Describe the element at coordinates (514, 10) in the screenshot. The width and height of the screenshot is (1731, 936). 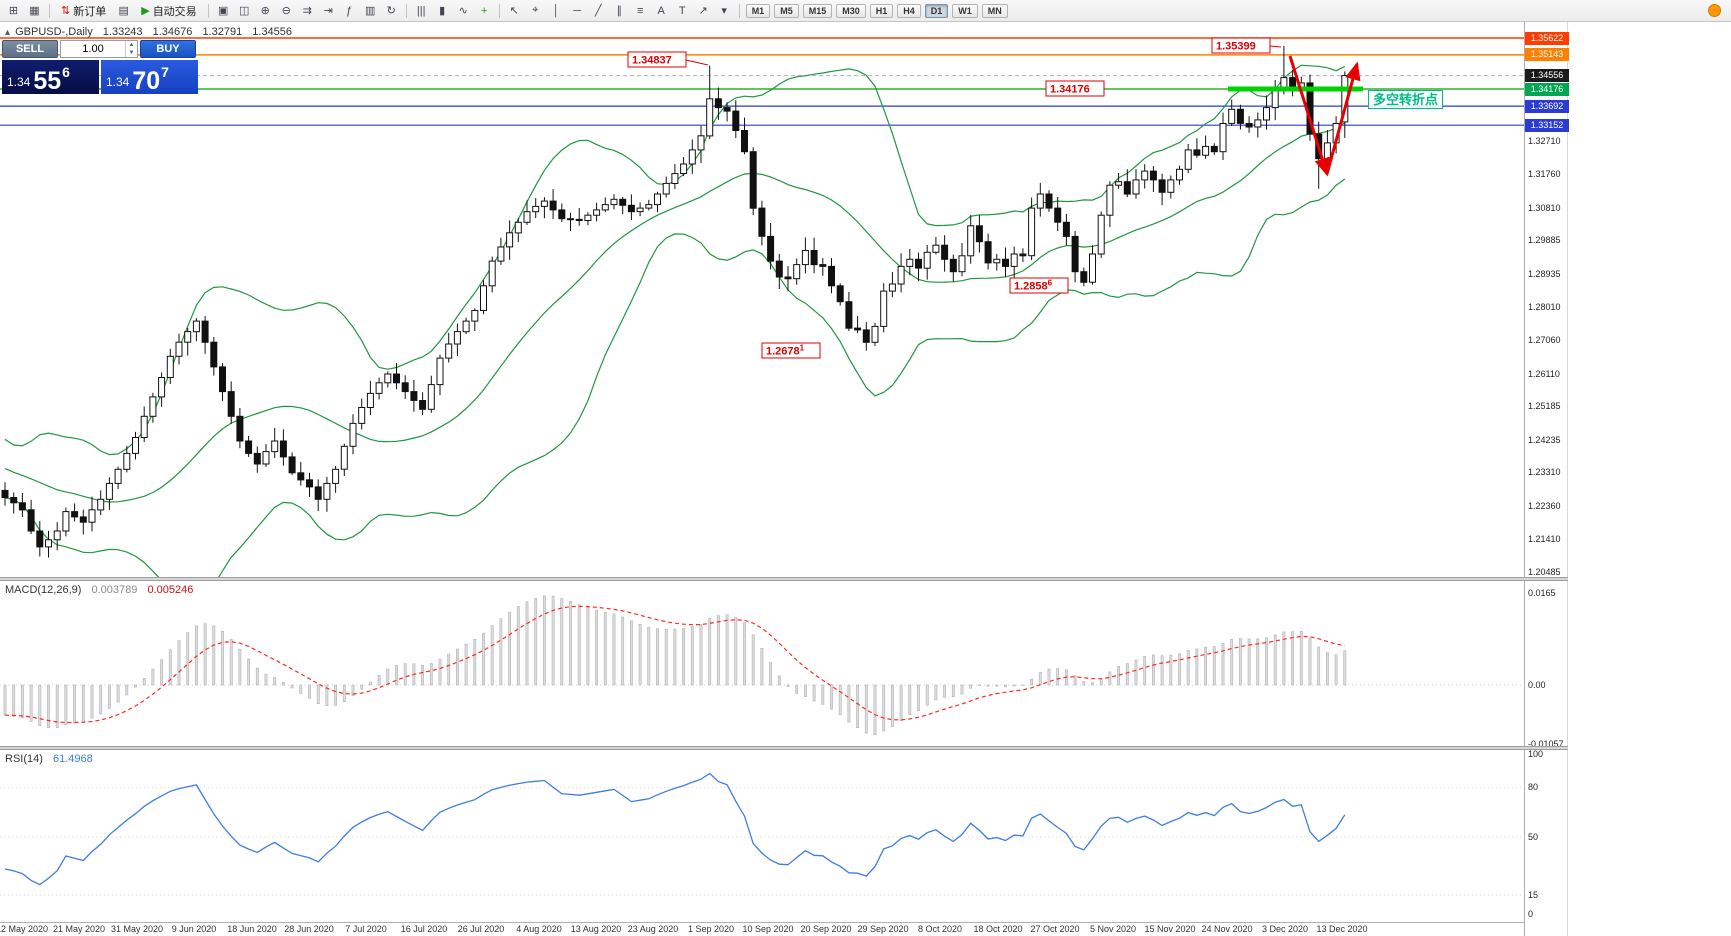
I see `cursor-icon: ↖` at that location.